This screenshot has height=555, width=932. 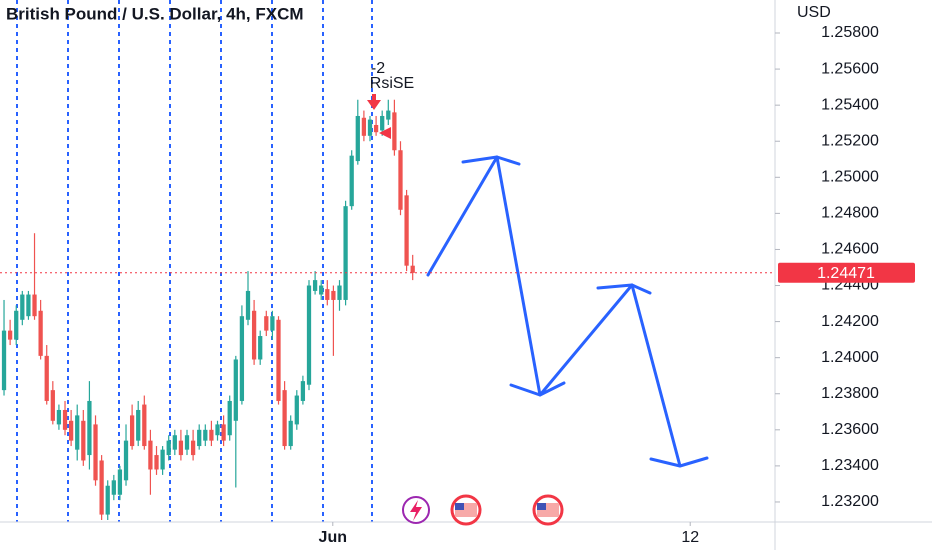 I want to click on y-tick-label: 1.24000, so click(x=850, y=357).